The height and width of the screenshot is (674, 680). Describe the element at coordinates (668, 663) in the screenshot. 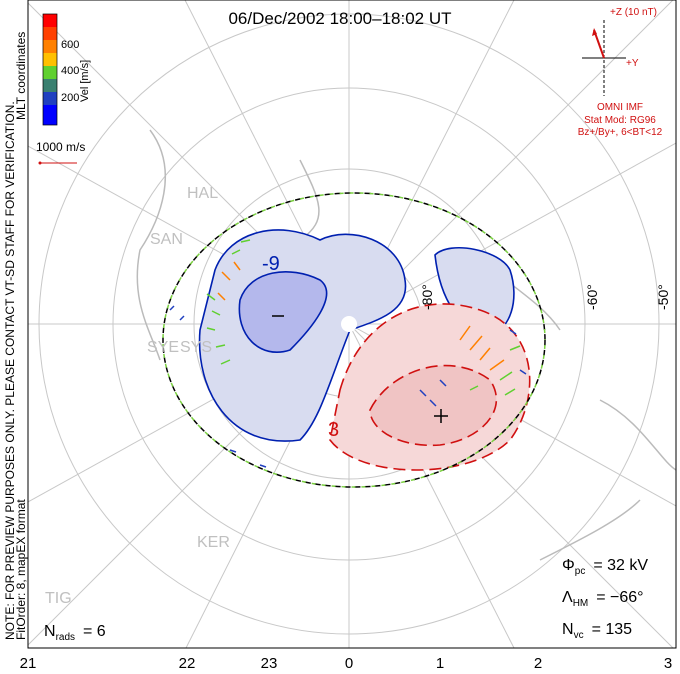

I see `mlt-label: 3` at that location.